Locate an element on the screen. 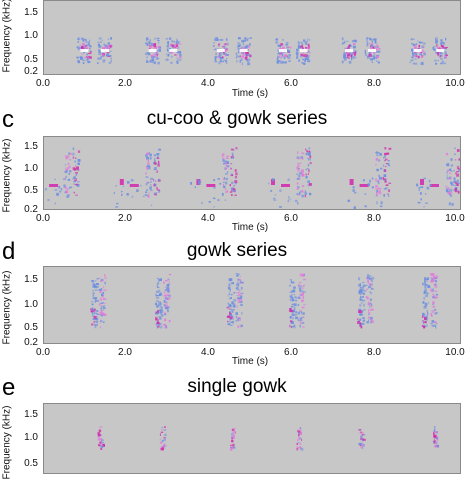 This screenshot has width=474, height=488. ytick-c-1: 1.0 is located at coordinates (26, 168).